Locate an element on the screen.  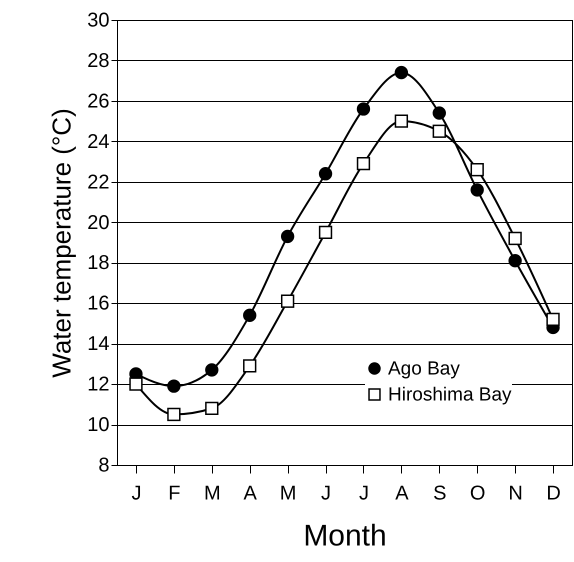
y-tick-label: 22 is located at coordinates (98, 182).